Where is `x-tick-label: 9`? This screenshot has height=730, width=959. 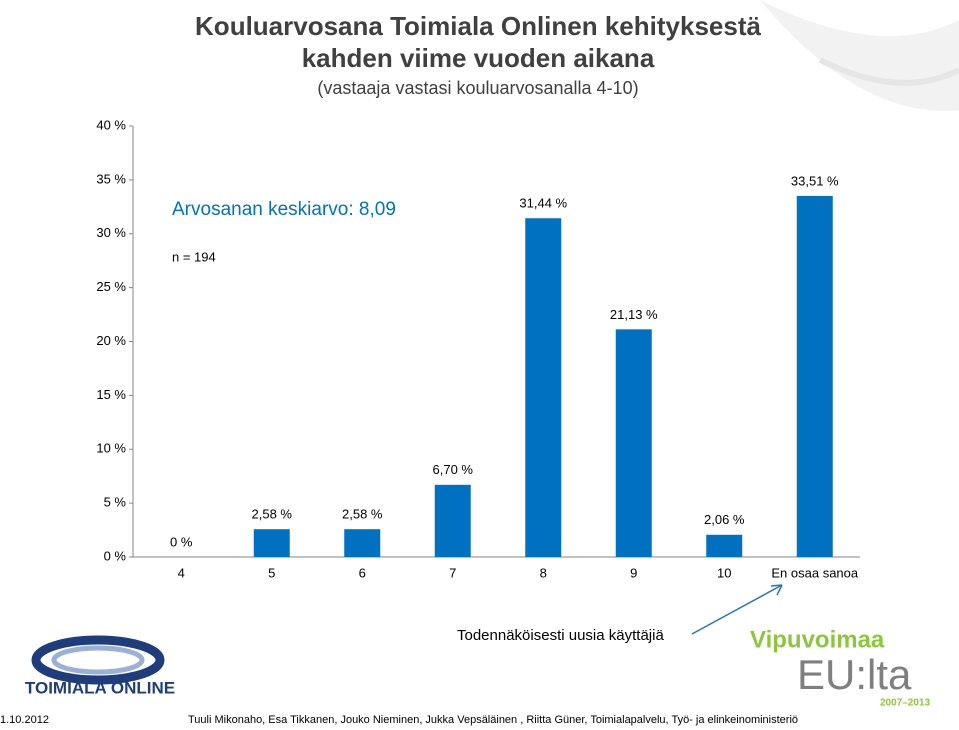 x-tick-label: 9 is located at coordinates (633, 572).